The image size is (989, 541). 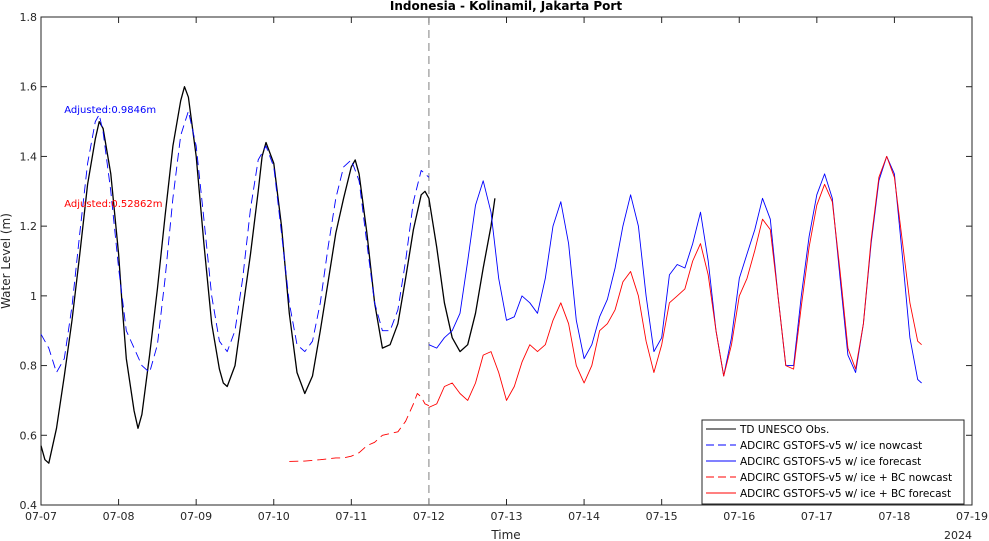 I want to click on x-tick-label: 07-08, so click(x=119, y=516).